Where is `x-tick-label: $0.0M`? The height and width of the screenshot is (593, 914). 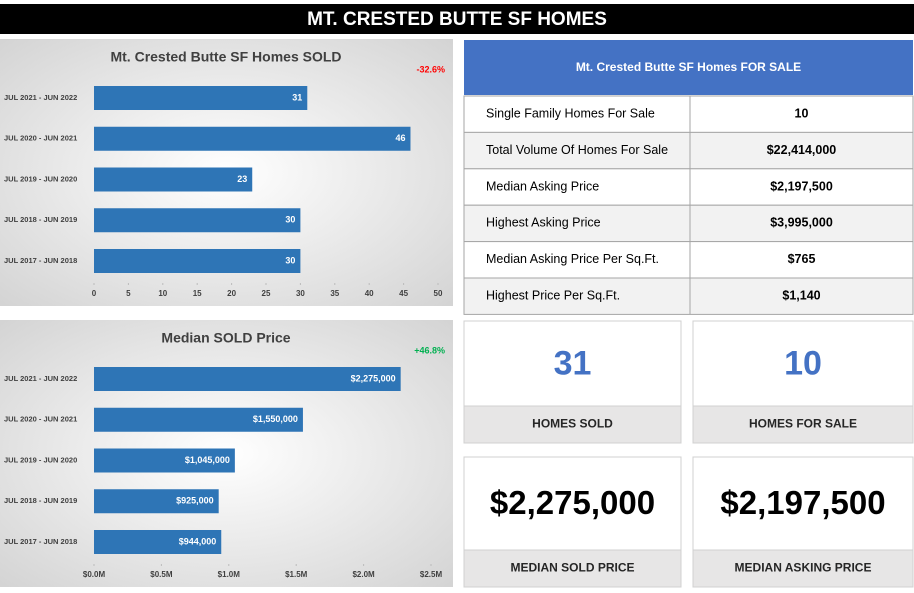 x-tick-label: $0.0M is located at coordinates (94, 574).